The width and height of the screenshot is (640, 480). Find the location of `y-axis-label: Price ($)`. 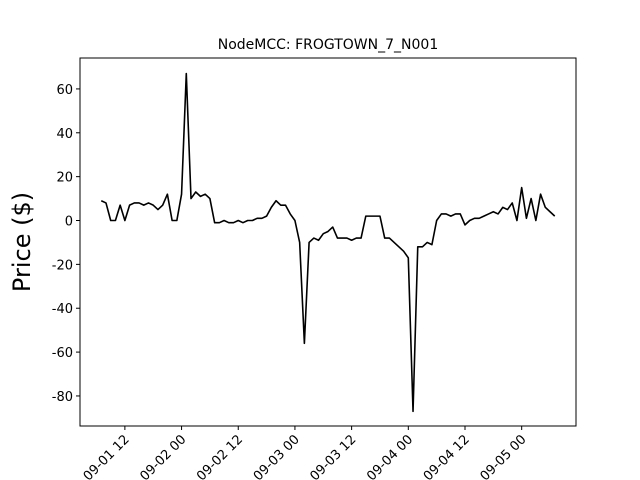

y-axis-label: Price ($) is located at coordinates (22, 242).